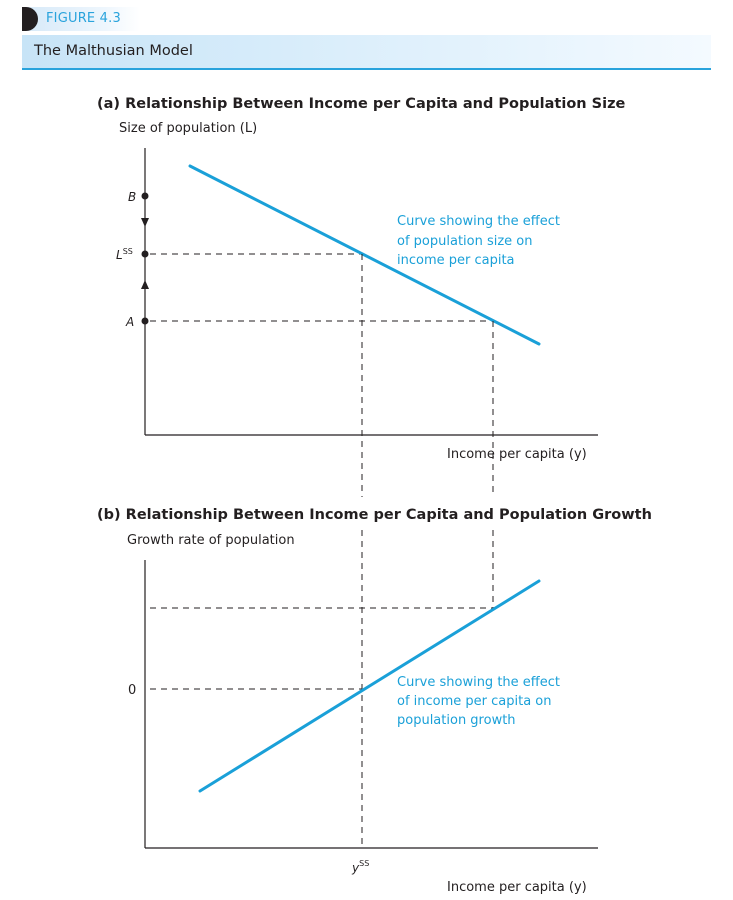 The height and width of the screenshot is (900, 733). I want to click on panel-a-x-axis-title: Income per capita (y), so click(517, 454).